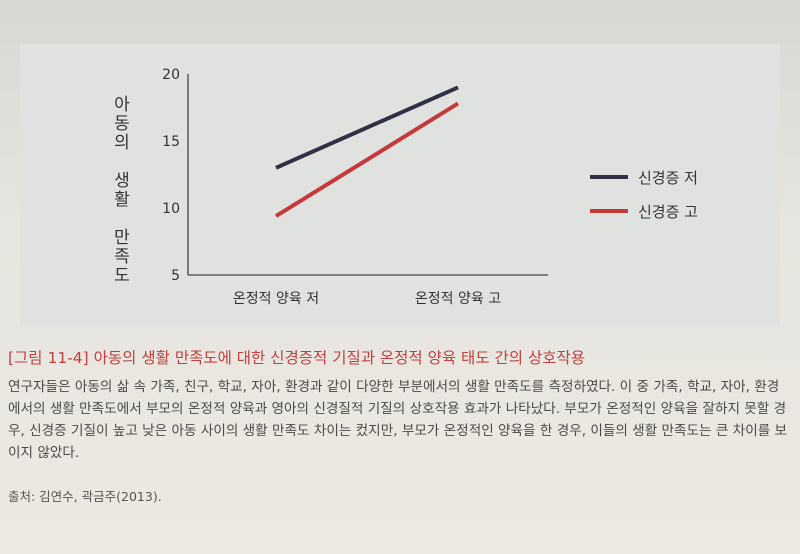 The image size is (800, 554). I want to click on y-tick-label: 20, so click(171, 75).